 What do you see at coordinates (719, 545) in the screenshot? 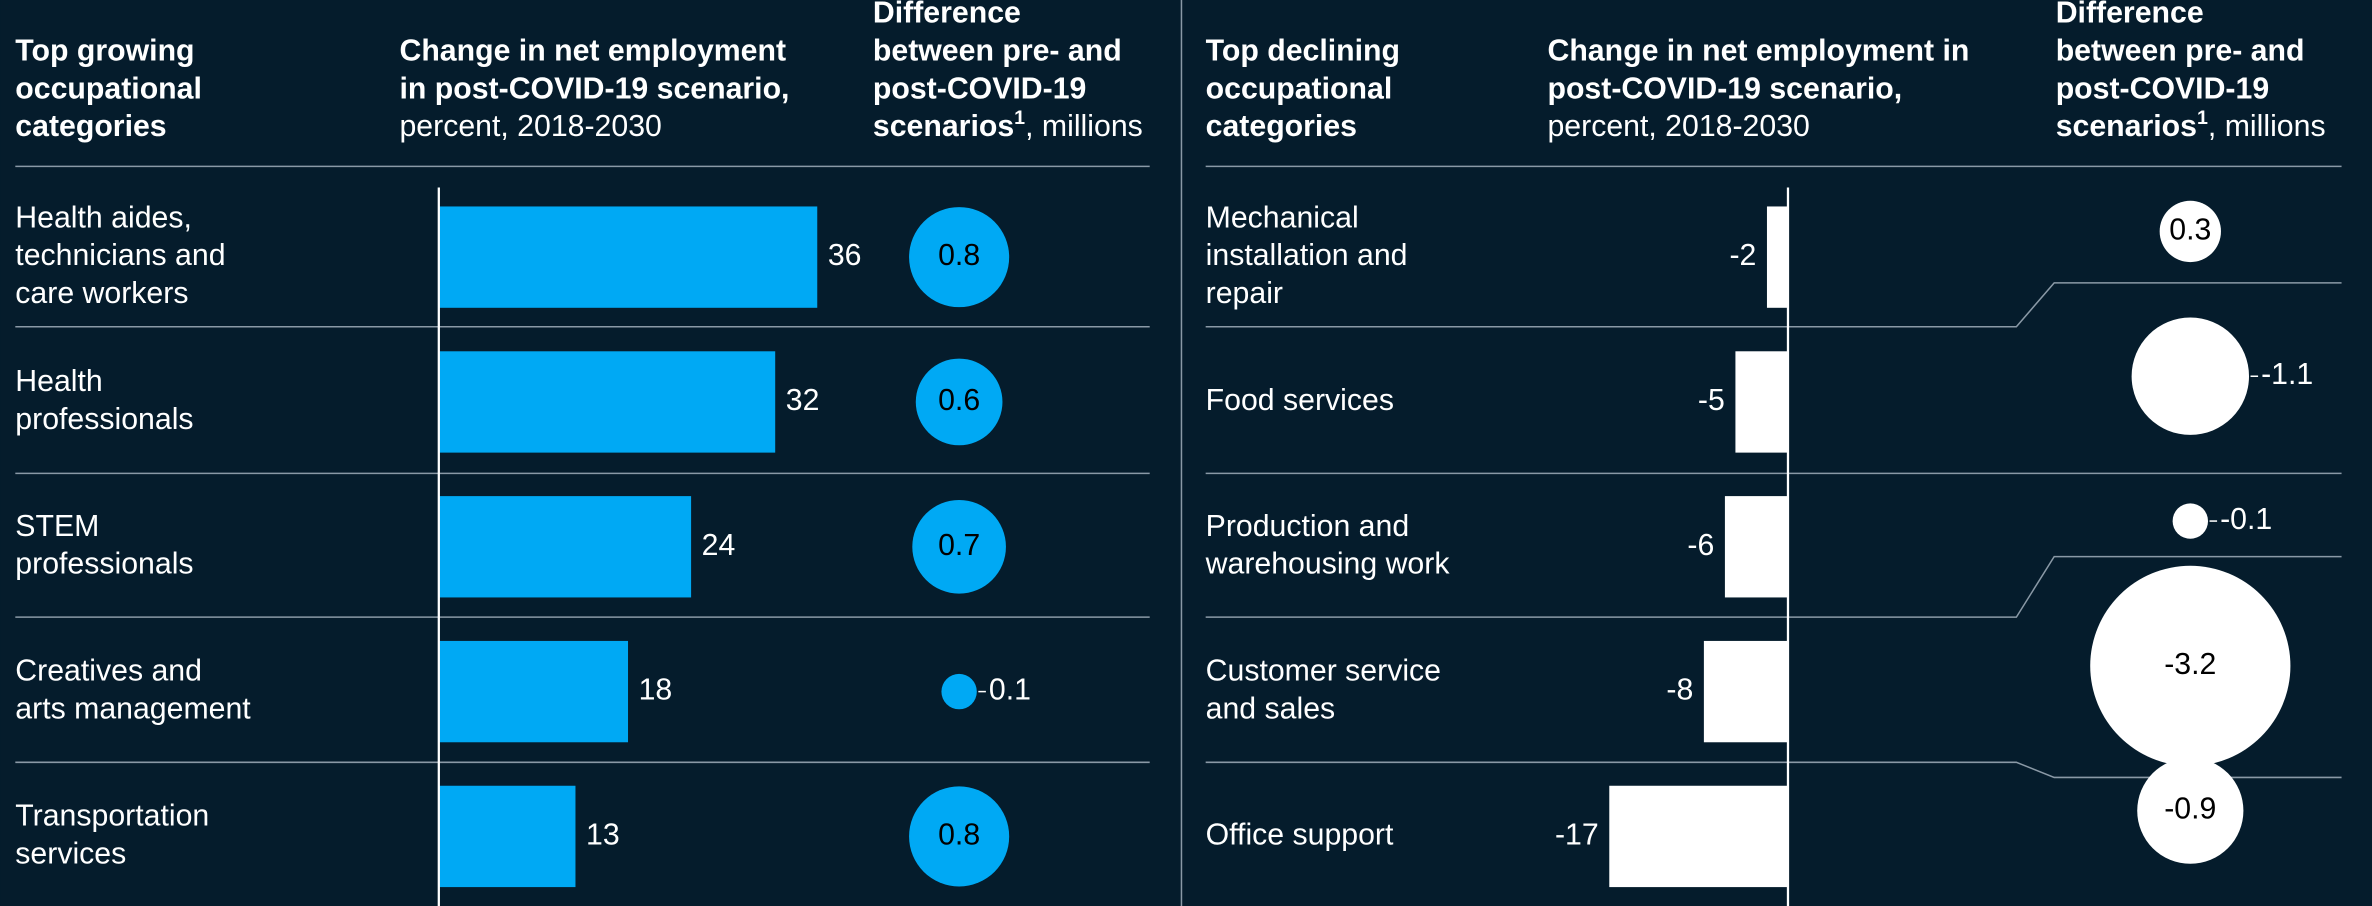
I see `value-label: 24` at bounding box center [719, 545].